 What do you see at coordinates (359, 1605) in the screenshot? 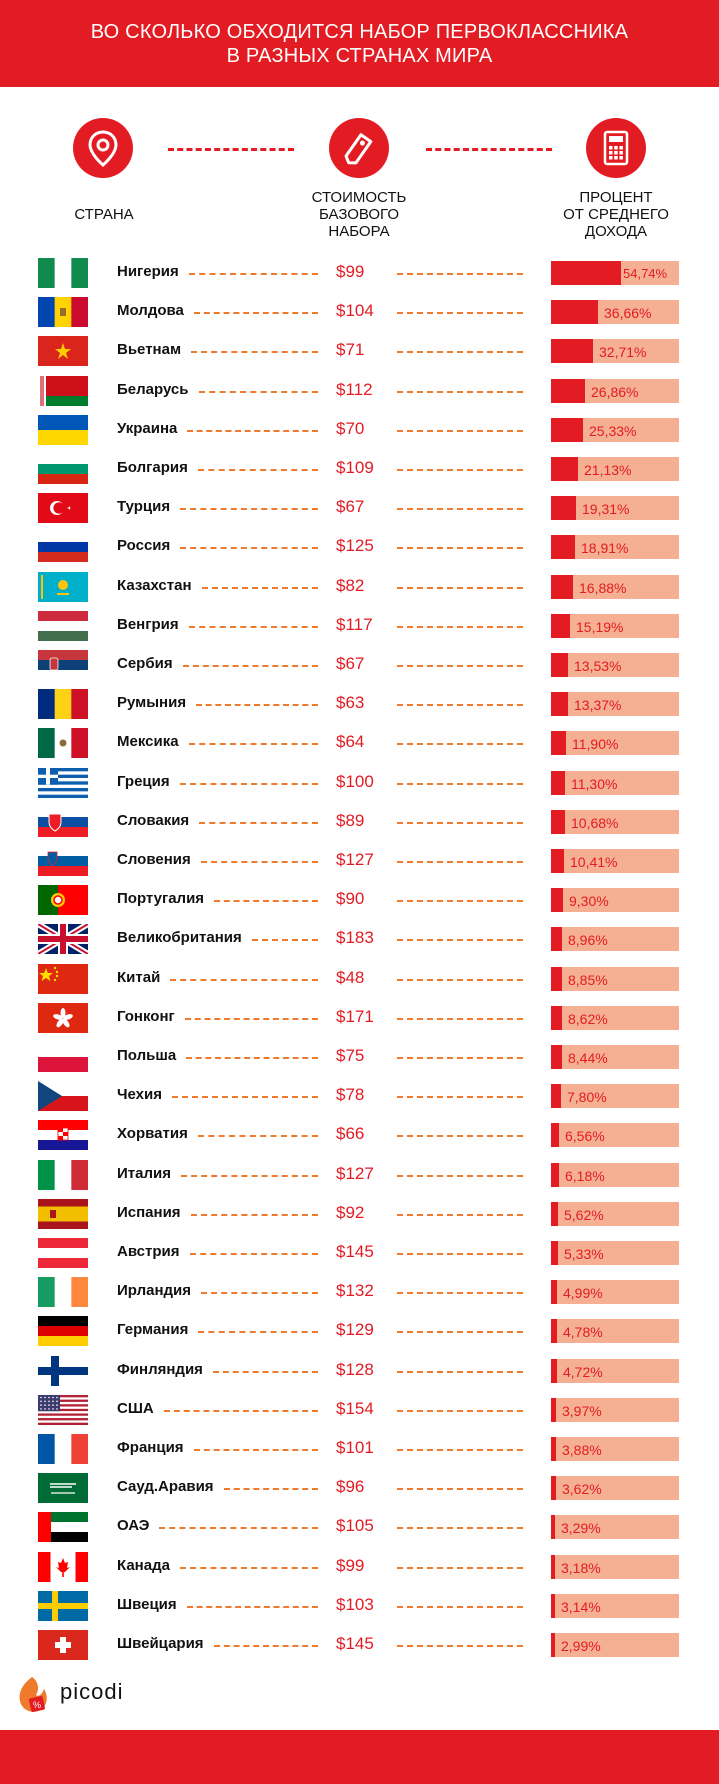
I see `table-row: Швеция $103 3,14%` at bounding box center [359, 1605].